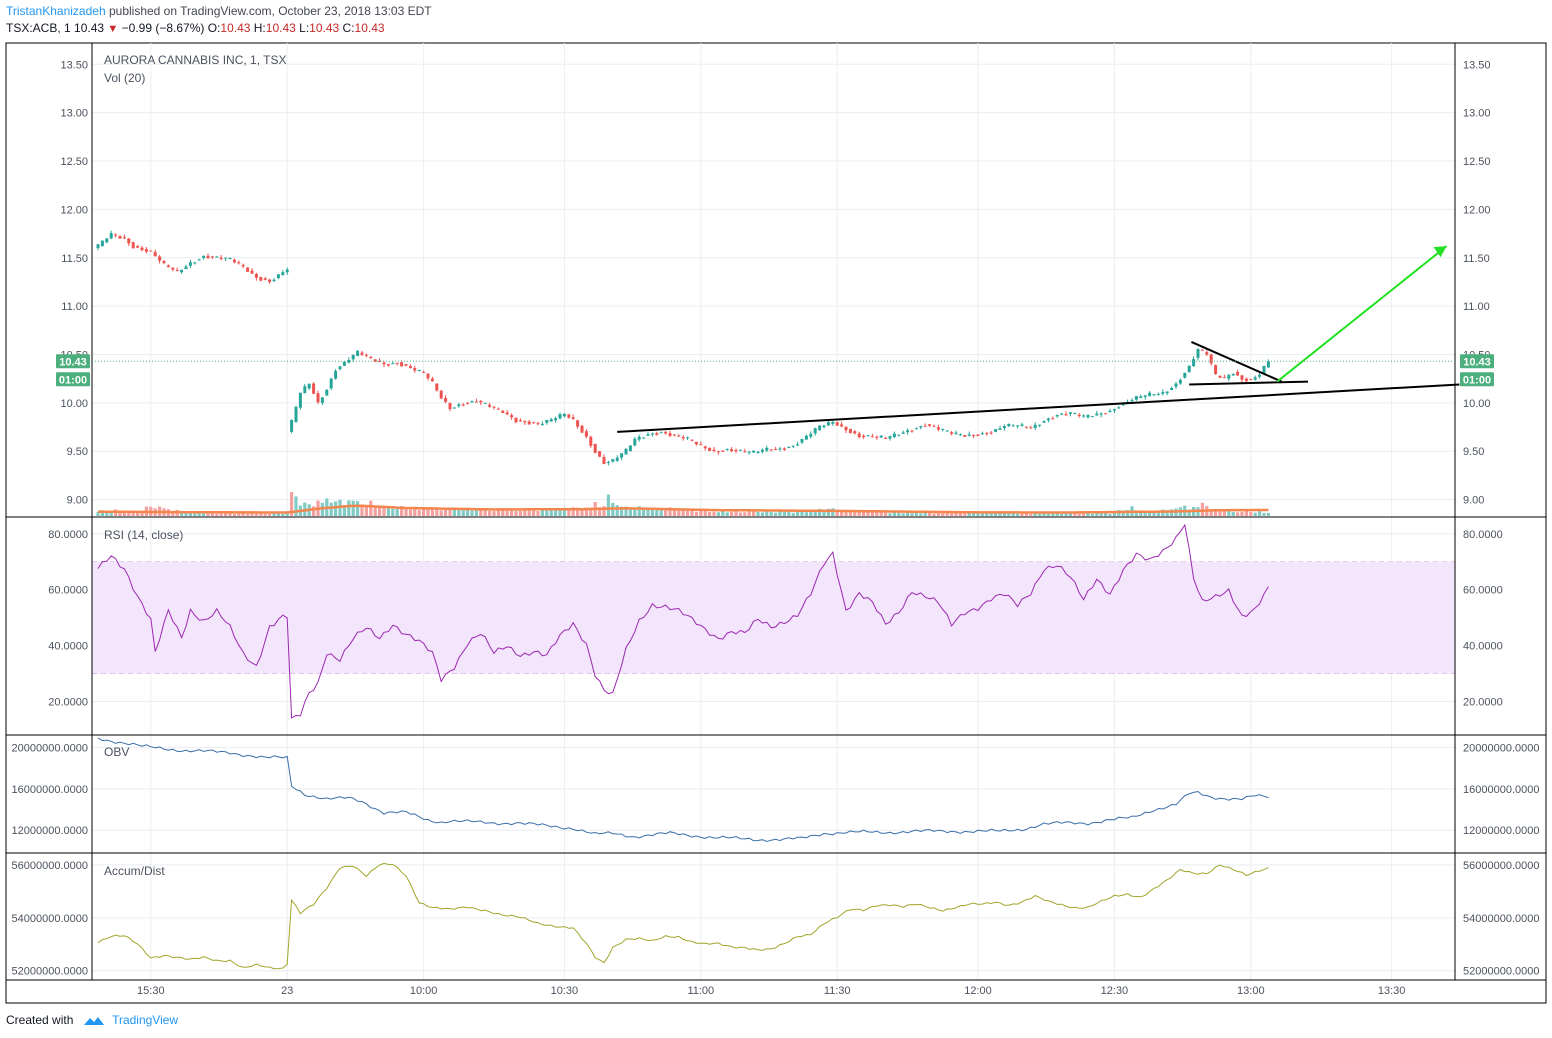 The image size is (1552, 1038). I want to click on y-tick-label-left: 10.00, so click(74, 404).